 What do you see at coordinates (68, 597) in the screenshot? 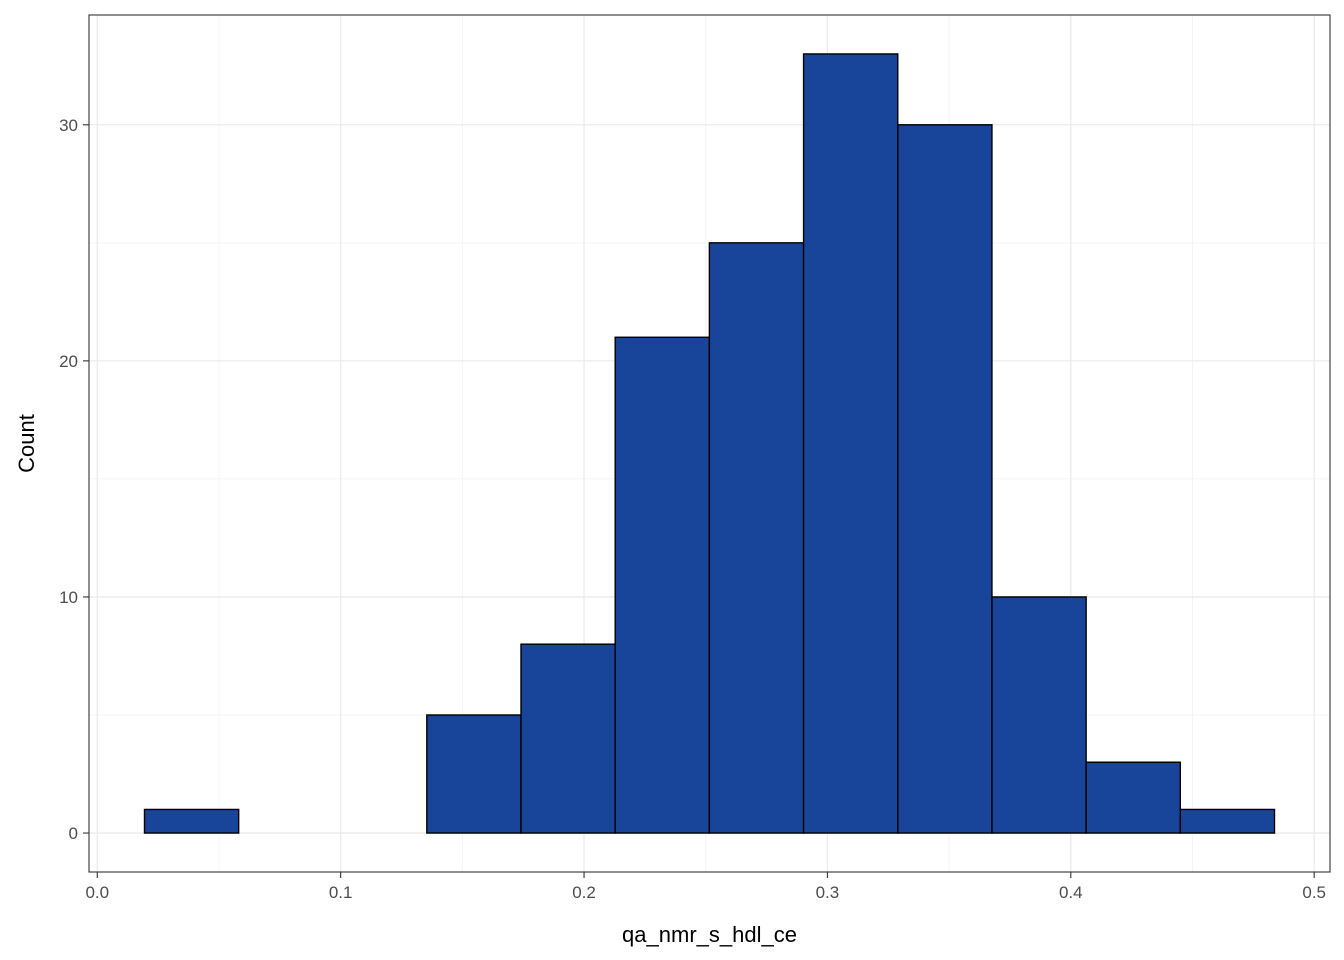
I see `y-tick-label: 10` at bounding box center [68, 597].